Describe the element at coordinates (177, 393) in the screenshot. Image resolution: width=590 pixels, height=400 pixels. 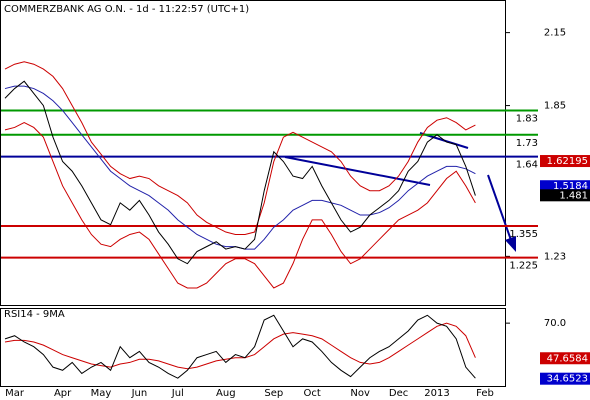
I see `x-tick-label: Jul` at that location.